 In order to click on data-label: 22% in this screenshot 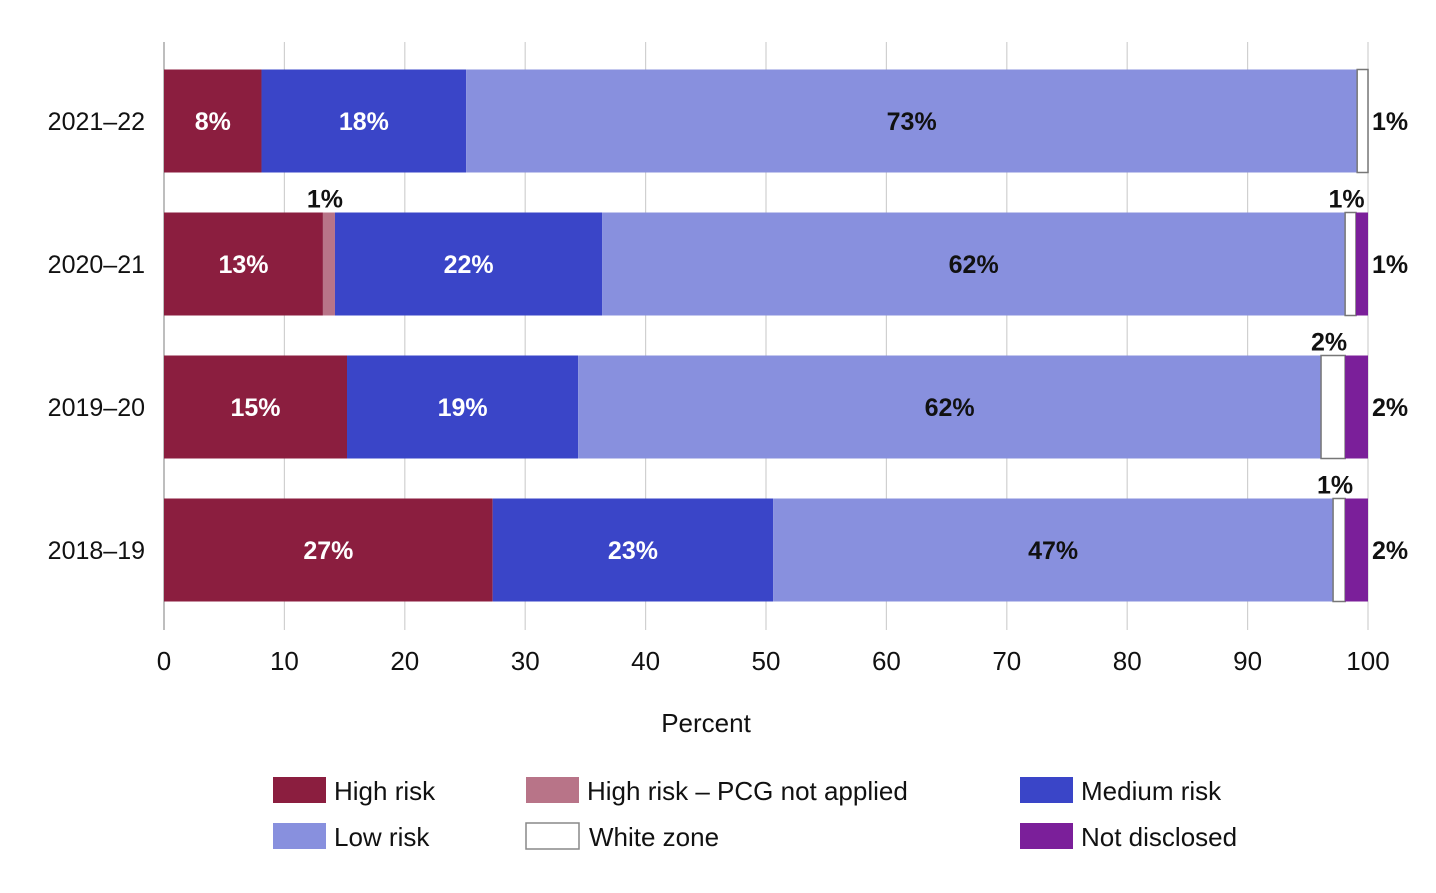, I will do `click(469, 265)`.